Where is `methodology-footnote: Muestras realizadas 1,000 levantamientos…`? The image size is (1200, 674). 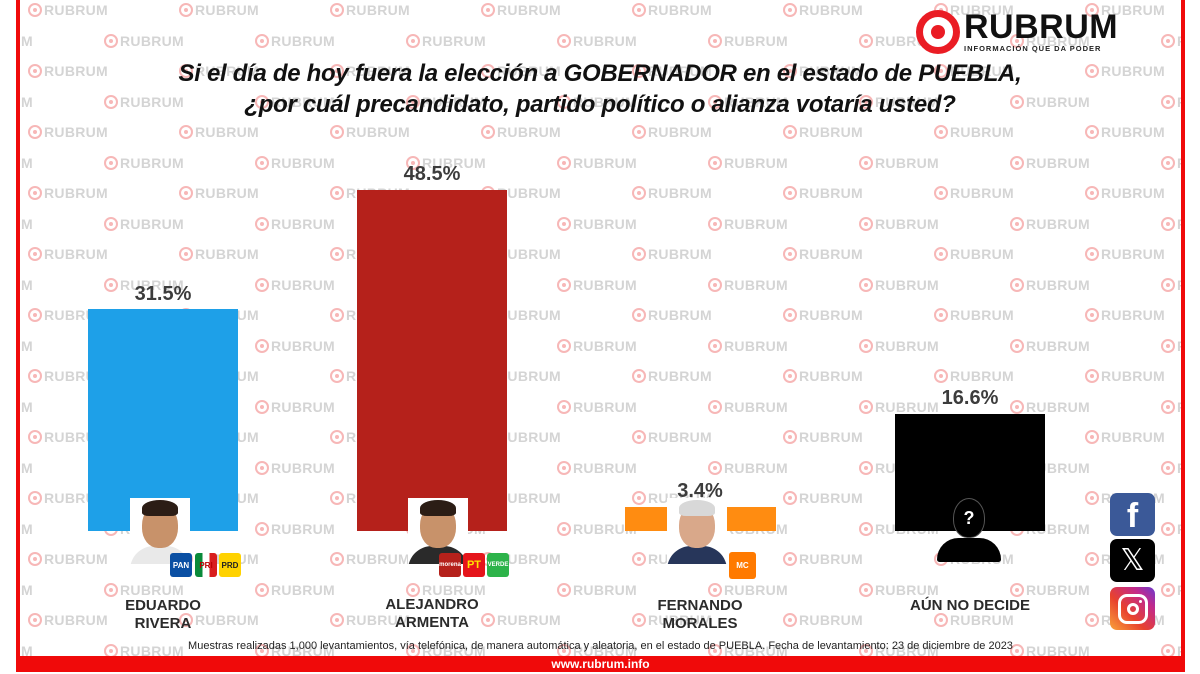 methodology-footnote: Muestras realizadas 1,000 levantamientos… is located at coordinates (600, 646).